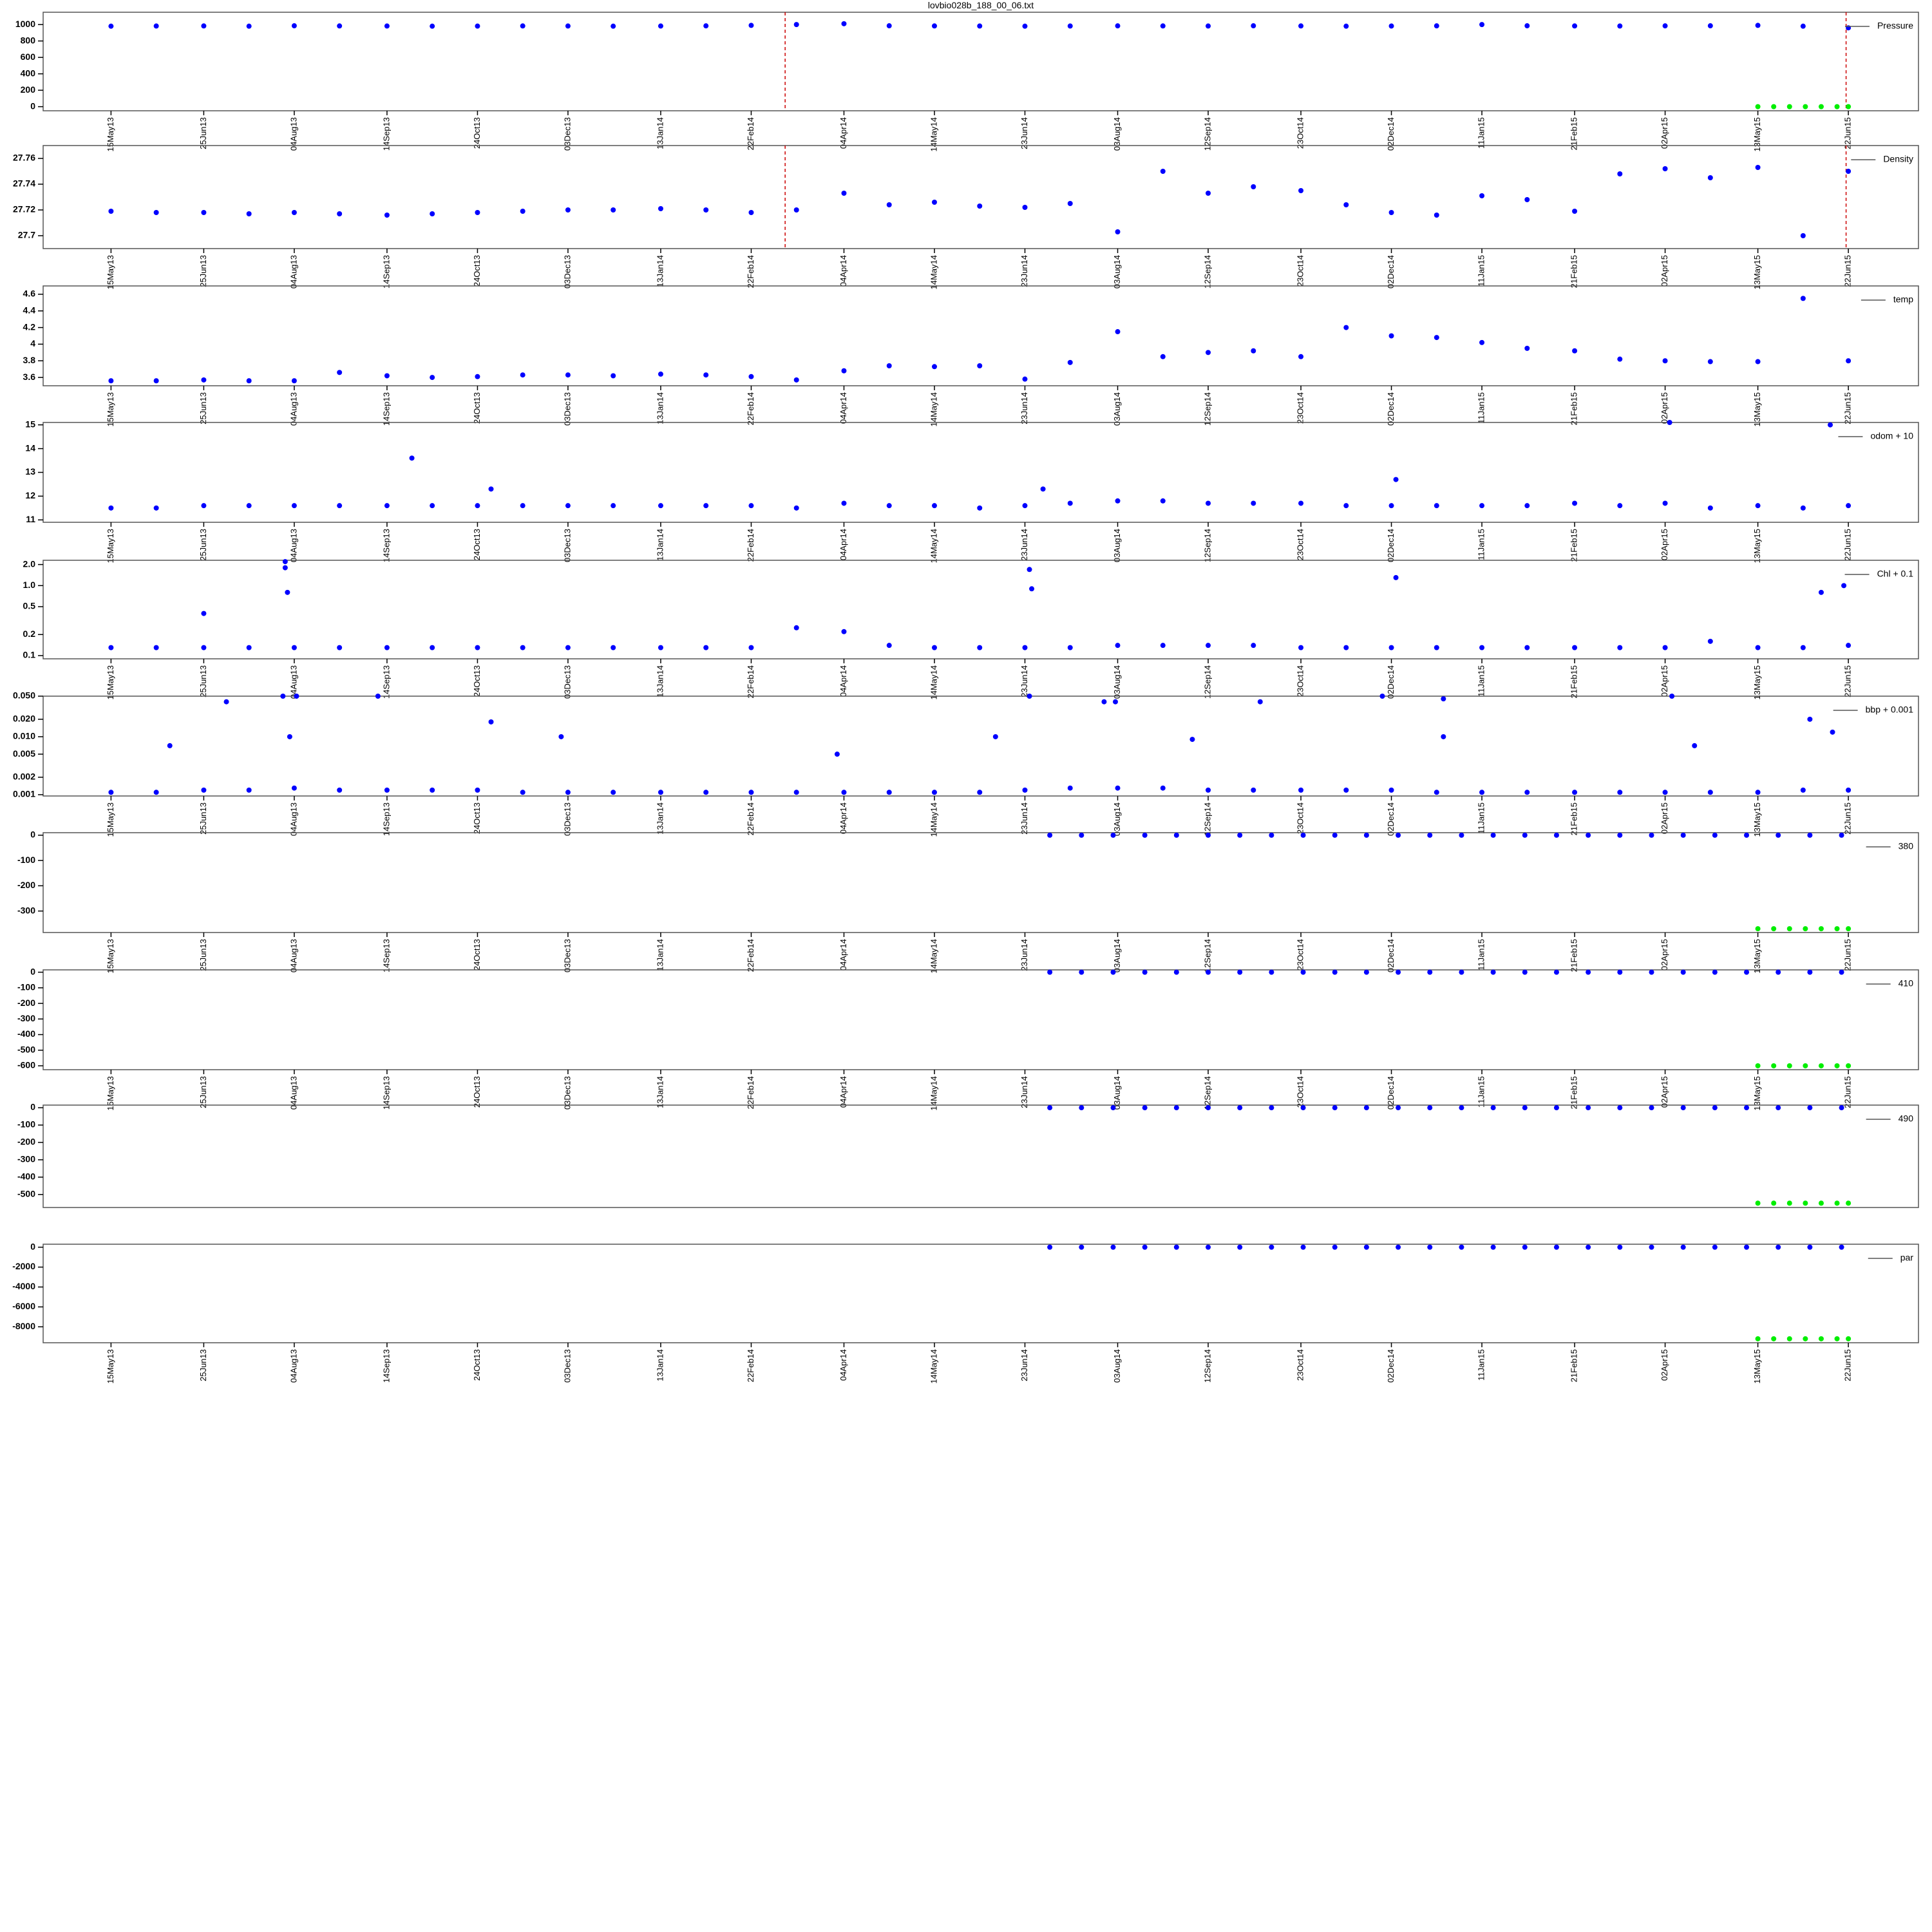 Image resolution: width=1932 pixels, height=1932 pixels. I want to click on y-tick-label: 4.4, so click(30, 310).